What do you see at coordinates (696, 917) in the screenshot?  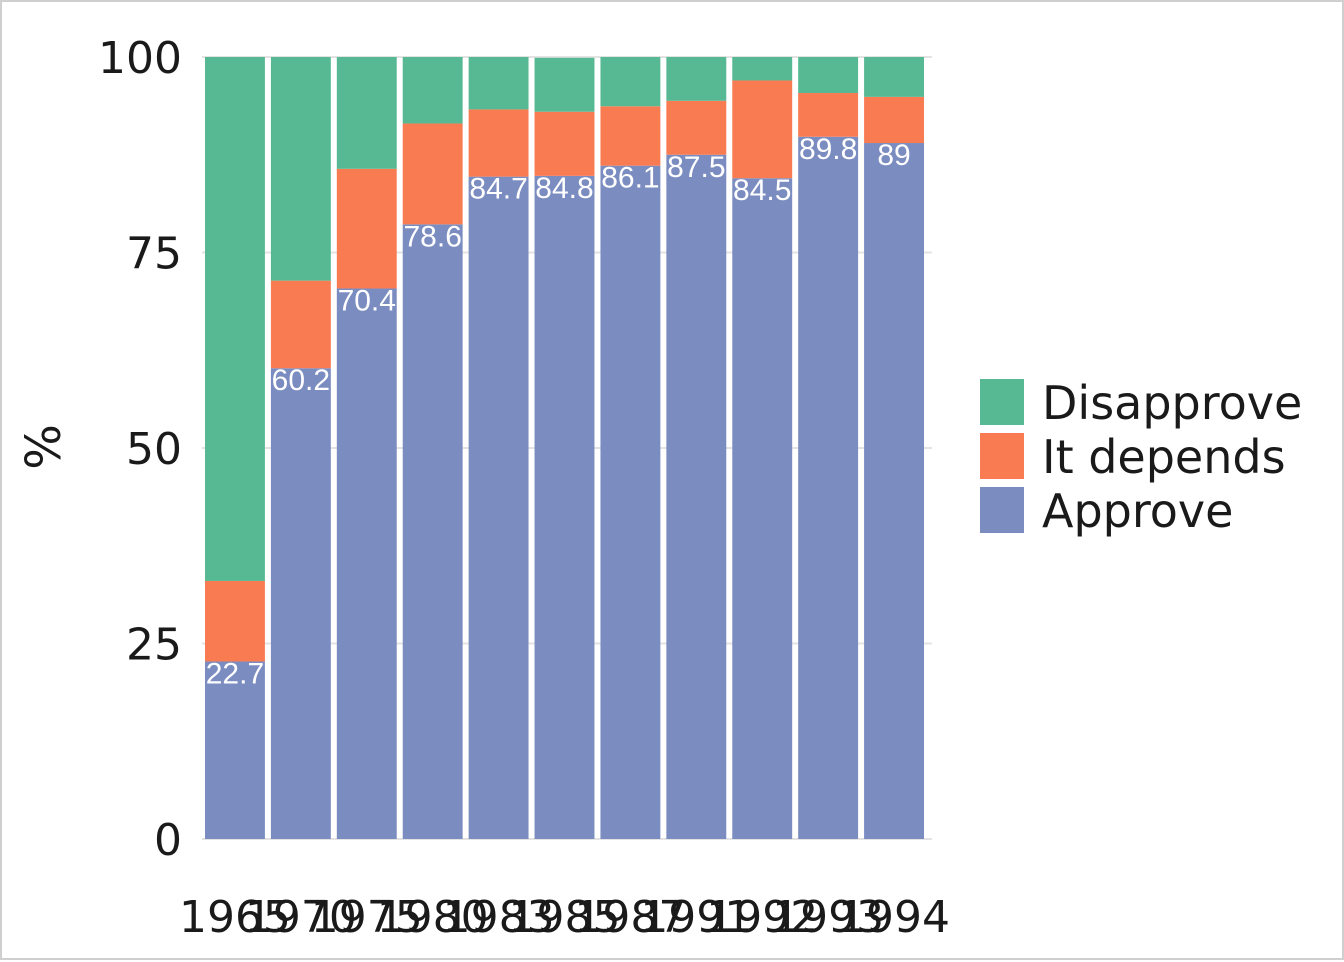 I see `x-tick-label: 1991` at bounding box center [696, 917].